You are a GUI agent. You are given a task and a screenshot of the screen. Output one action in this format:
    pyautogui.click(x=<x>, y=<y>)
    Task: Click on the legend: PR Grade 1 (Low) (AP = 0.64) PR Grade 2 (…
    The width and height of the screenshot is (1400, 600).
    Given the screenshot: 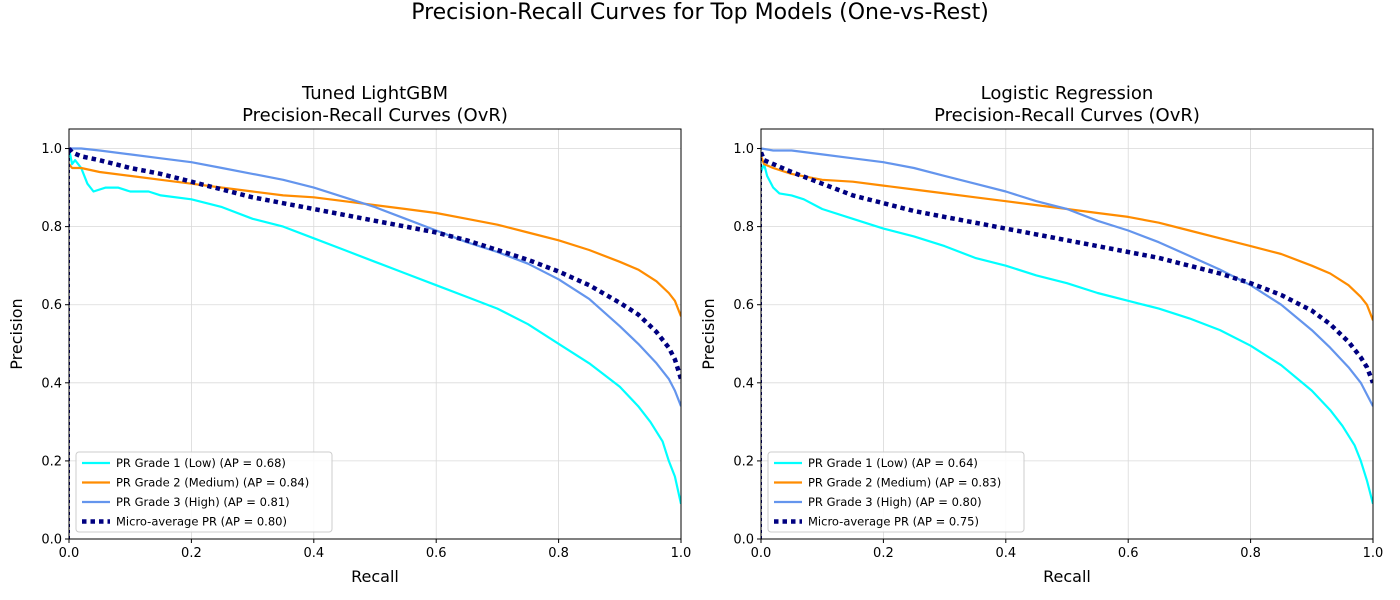 What is the action you would take?
    pyautogui.click(x=896, y=492)
    